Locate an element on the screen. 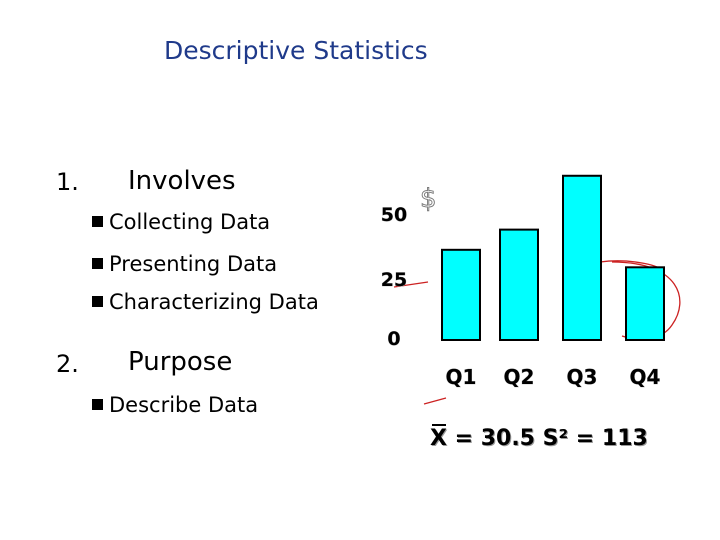  bar-q3 is located at coordinates (582, 257).